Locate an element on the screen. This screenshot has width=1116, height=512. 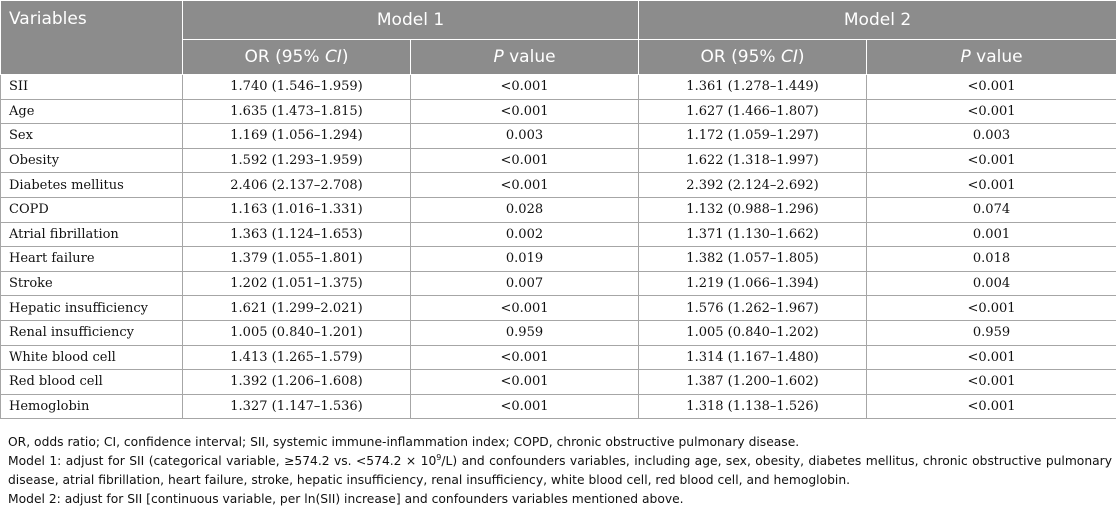
model2-or-cell: 1.576 (1.262–1.967) is located at coordinates (753, 308).